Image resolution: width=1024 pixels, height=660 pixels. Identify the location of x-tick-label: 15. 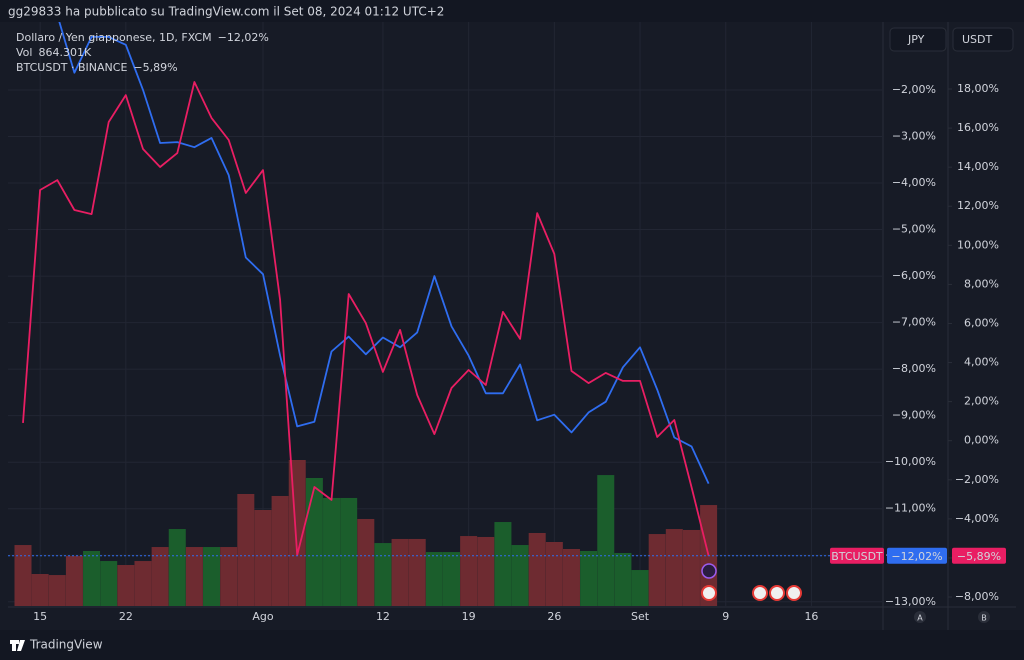
(40, 616).